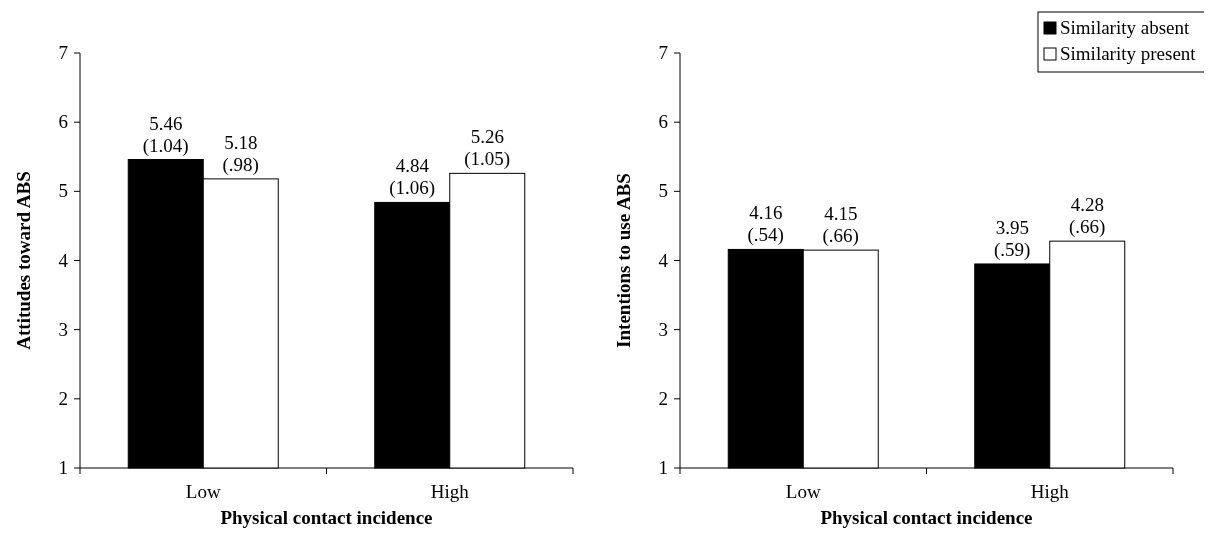 This screenshot has height=545, width=1212. What do you see at coordinates (1125, 27) in the screenshot?
I see `legend-label: Similarity absent` at bounding box center [1125, 27].